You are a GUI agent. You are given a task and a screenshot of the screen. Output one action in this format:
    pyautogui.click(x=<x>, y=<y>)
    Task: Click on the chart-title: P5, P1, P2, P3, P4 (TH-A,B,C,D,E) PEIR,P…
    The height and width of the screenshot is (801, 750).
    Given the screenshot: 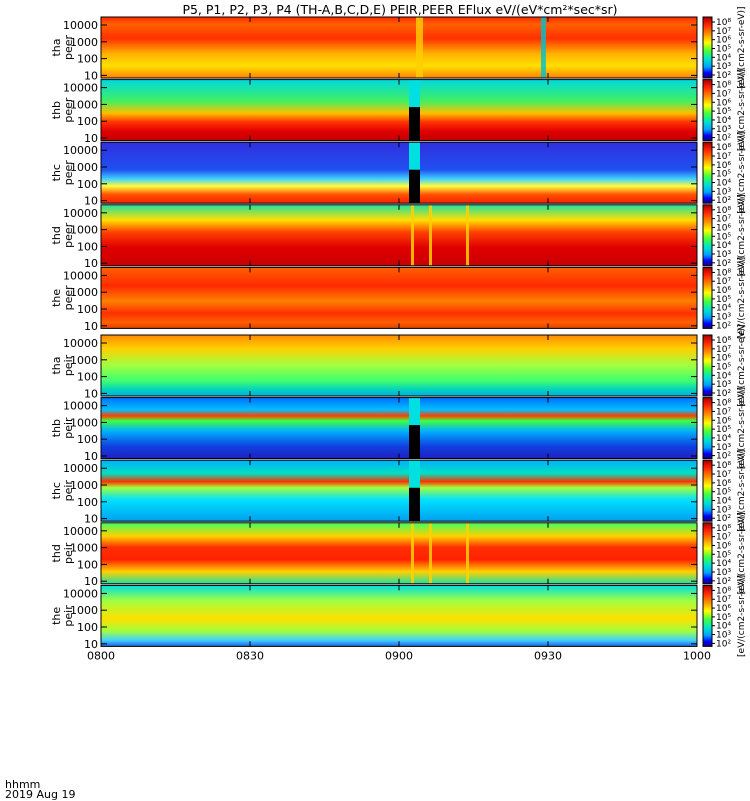 What is the action you would take?
    pyautogui.click(x=400, y=9)
    